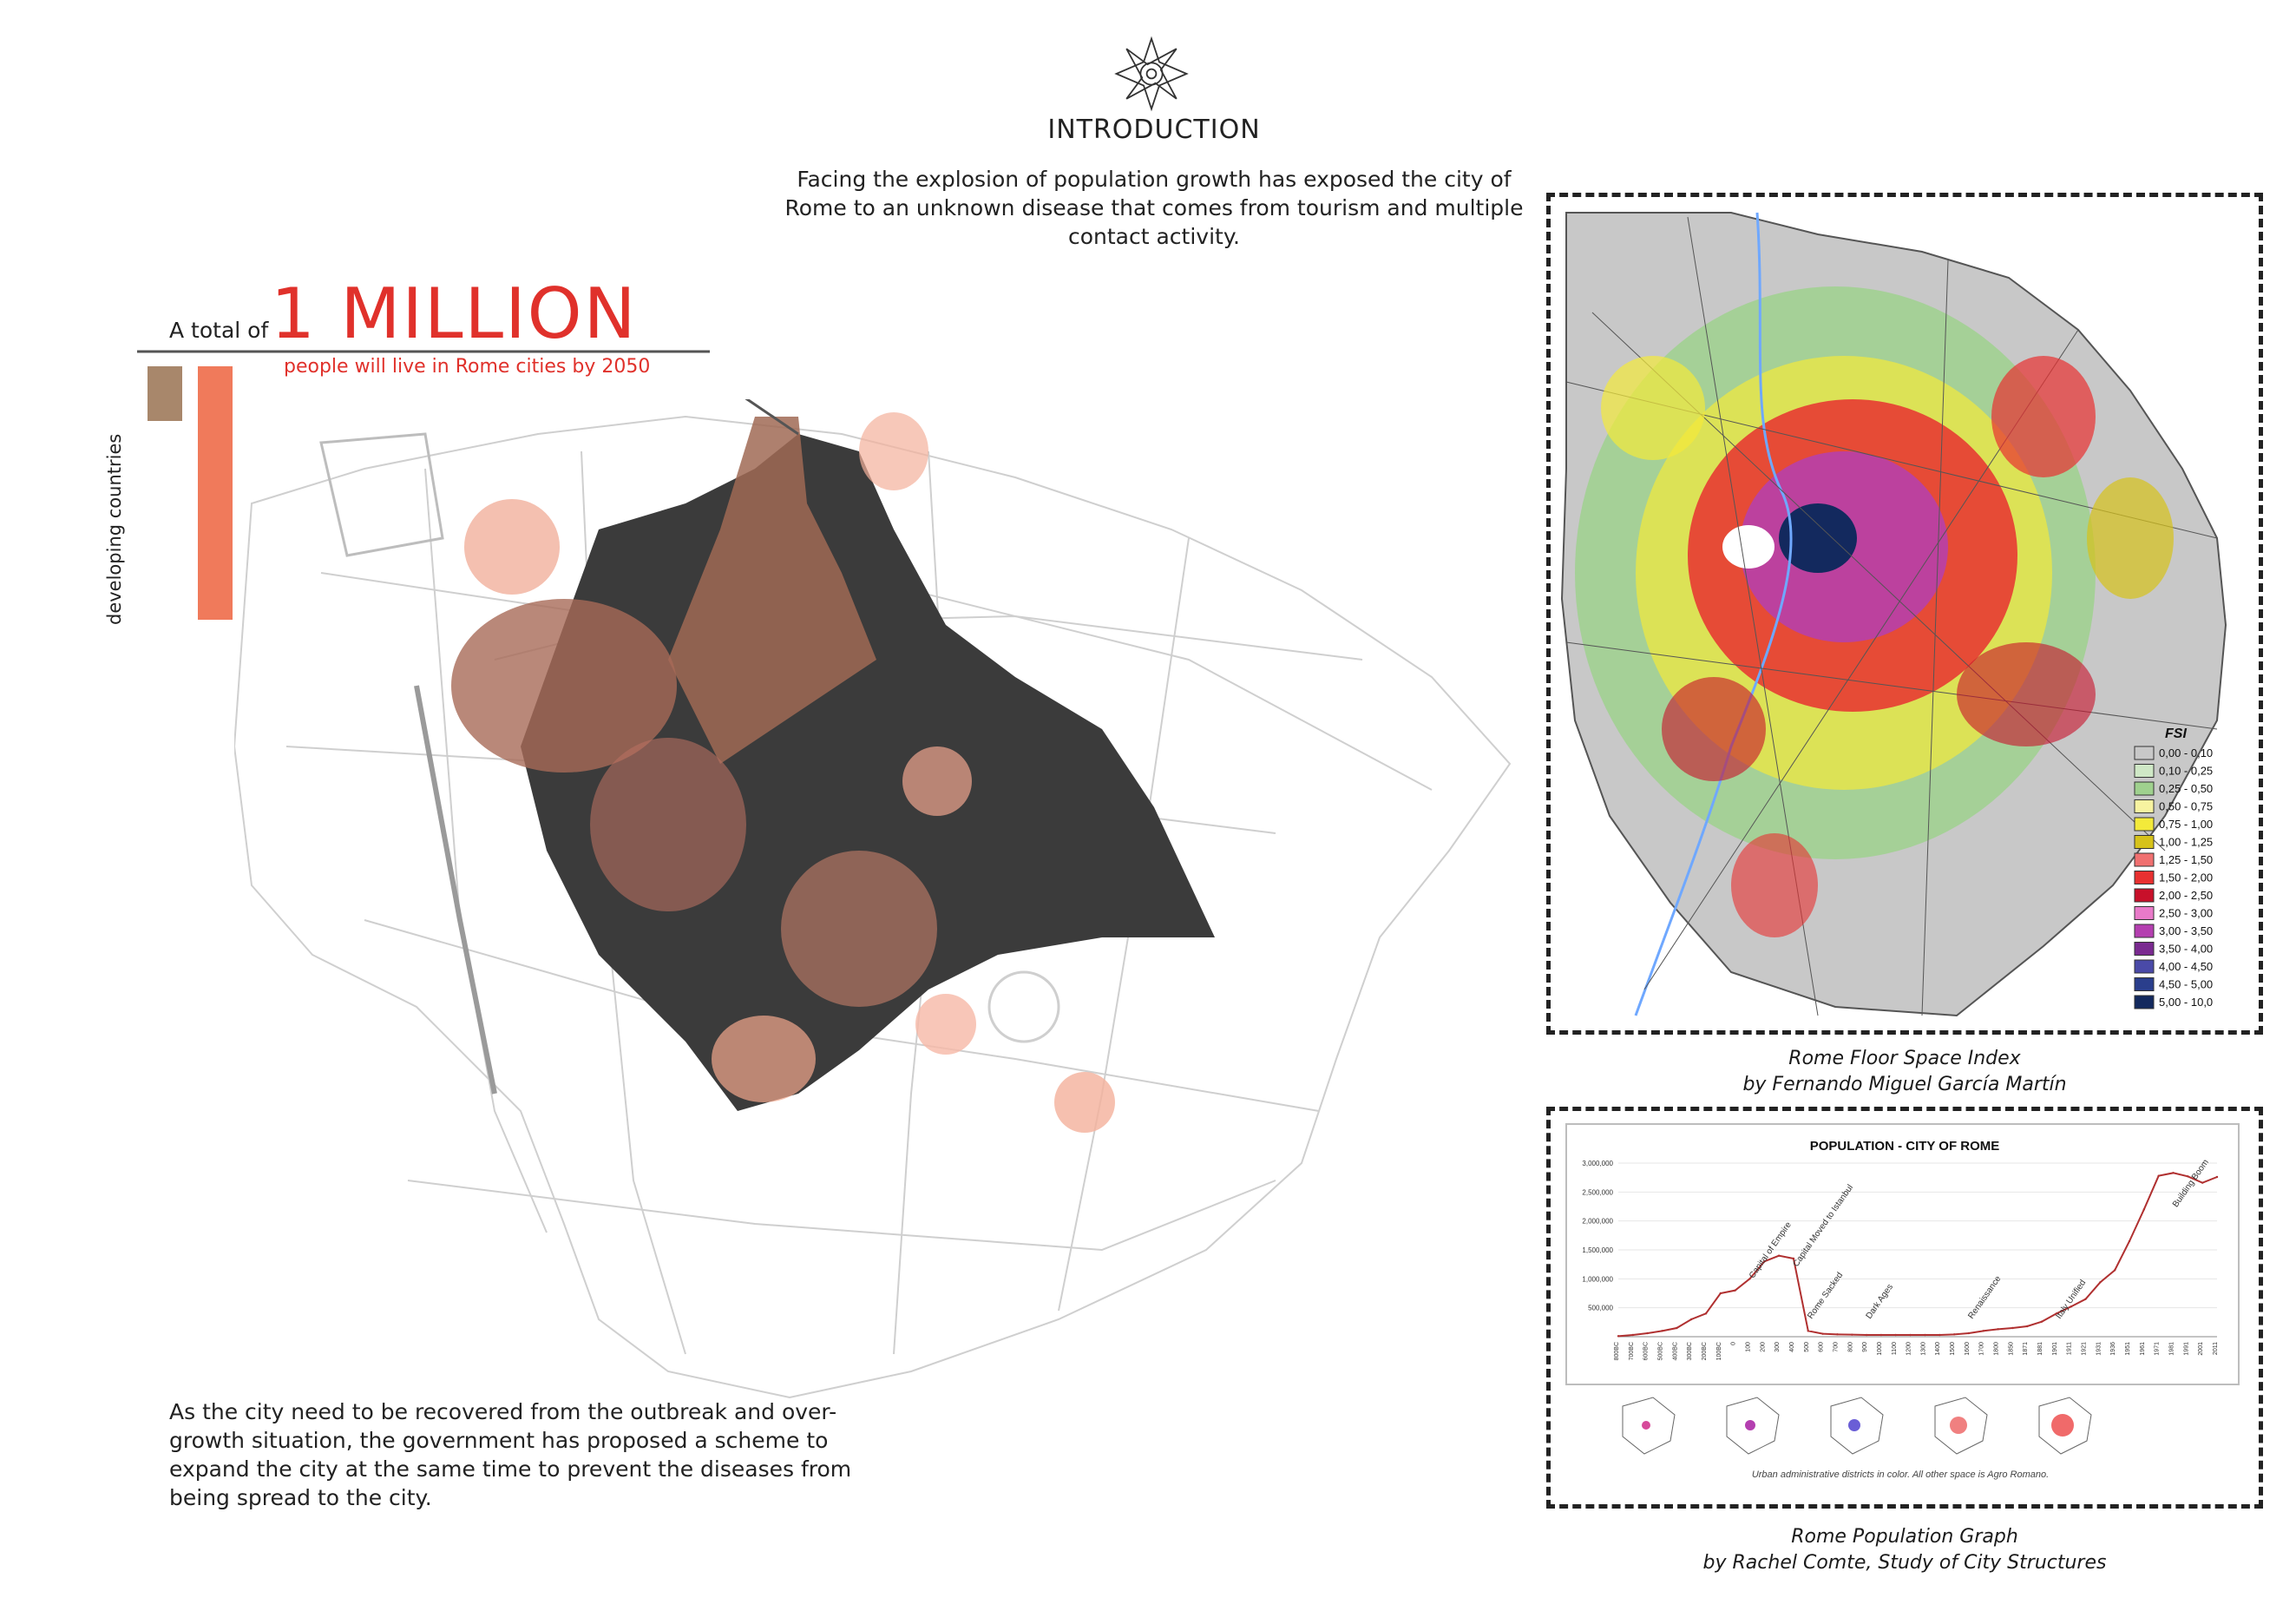  Describe the element at coordinates (2186, 949) in the screenshot. I see `fsi-legend-label: 3,50 - 4,00` at that location.